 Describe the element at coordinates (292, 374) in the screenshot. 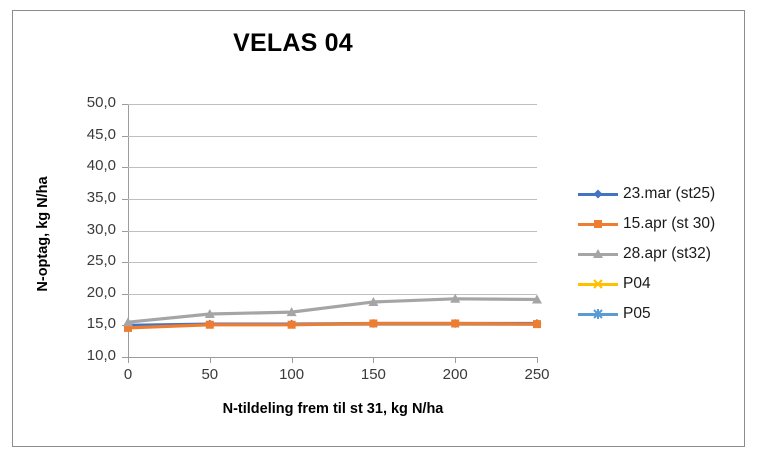

I see `x-axis-tick-label: 100` at that location.